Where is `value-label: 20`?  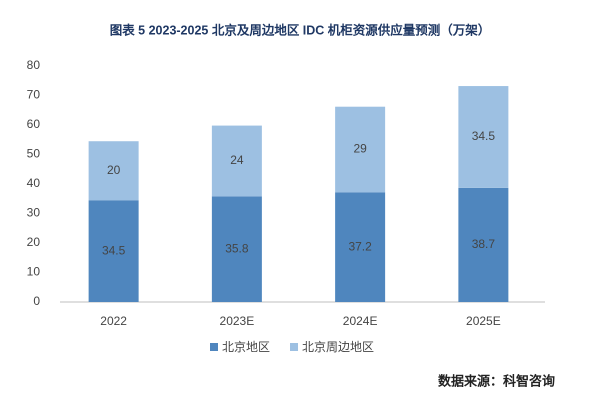
value-label: 20 is located at coordinates (114, 170).